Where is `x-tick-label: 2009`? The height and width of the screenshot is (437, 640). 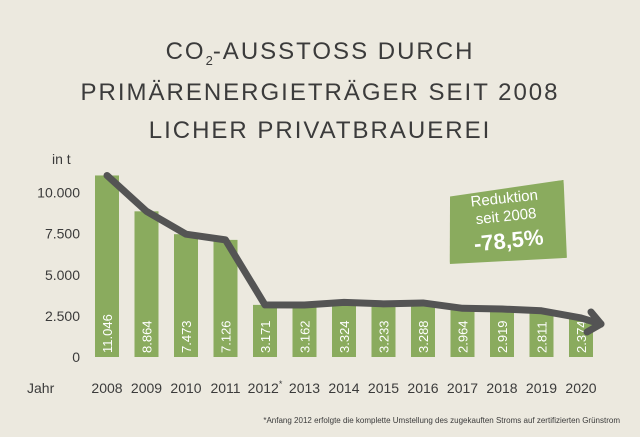
x-tick-label: 2009 is located at coordinates (146, 388).